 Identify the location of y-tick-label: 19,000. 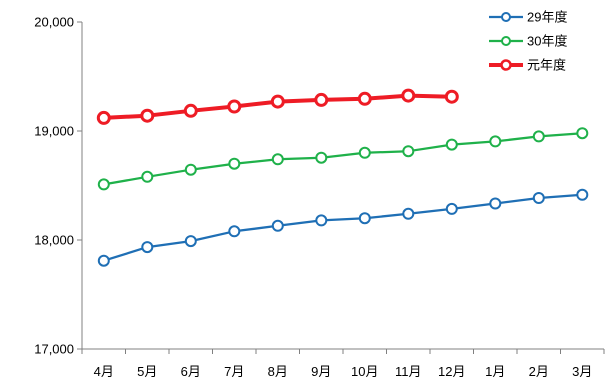
(54, 131).